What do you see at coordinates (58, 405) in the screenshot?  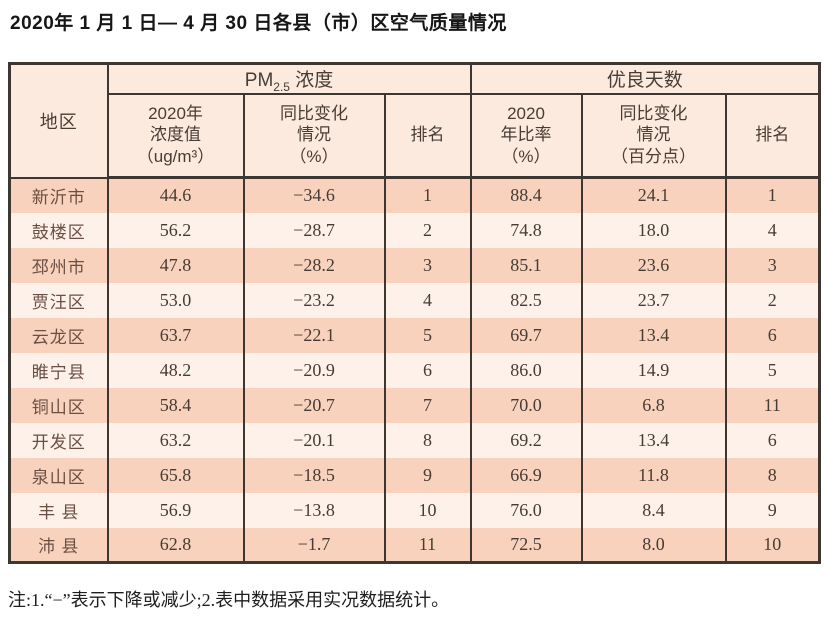 I see `region-cell: 铜山区` at bounding box center [58, 405].